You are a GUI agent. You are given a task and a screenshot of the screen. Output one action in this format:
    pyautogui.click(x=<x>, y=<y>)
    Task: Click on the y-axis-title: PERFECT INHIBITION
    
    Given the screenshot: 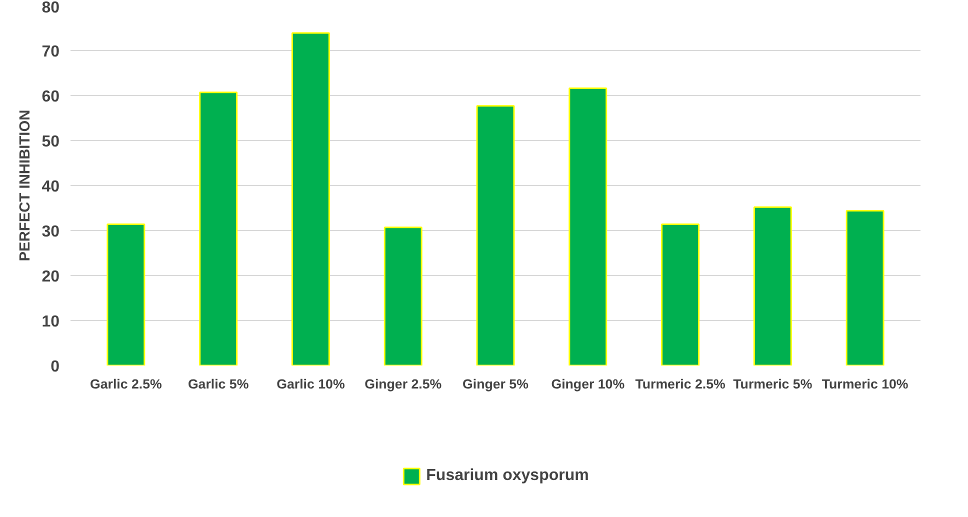 What is the action you would take?
    pyautogui.click(x=26, y=186)
    